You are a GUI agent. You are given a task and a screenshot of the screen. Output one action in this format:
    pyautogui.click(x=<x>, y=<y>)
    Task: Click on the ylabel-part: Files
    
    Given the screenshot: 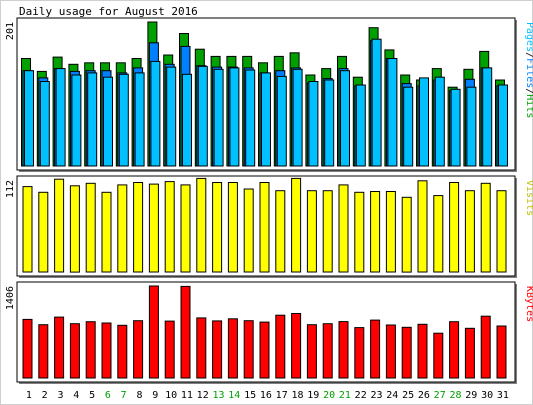 What is the action you would take?
    pyautogui.click(x=528, y=73)
    